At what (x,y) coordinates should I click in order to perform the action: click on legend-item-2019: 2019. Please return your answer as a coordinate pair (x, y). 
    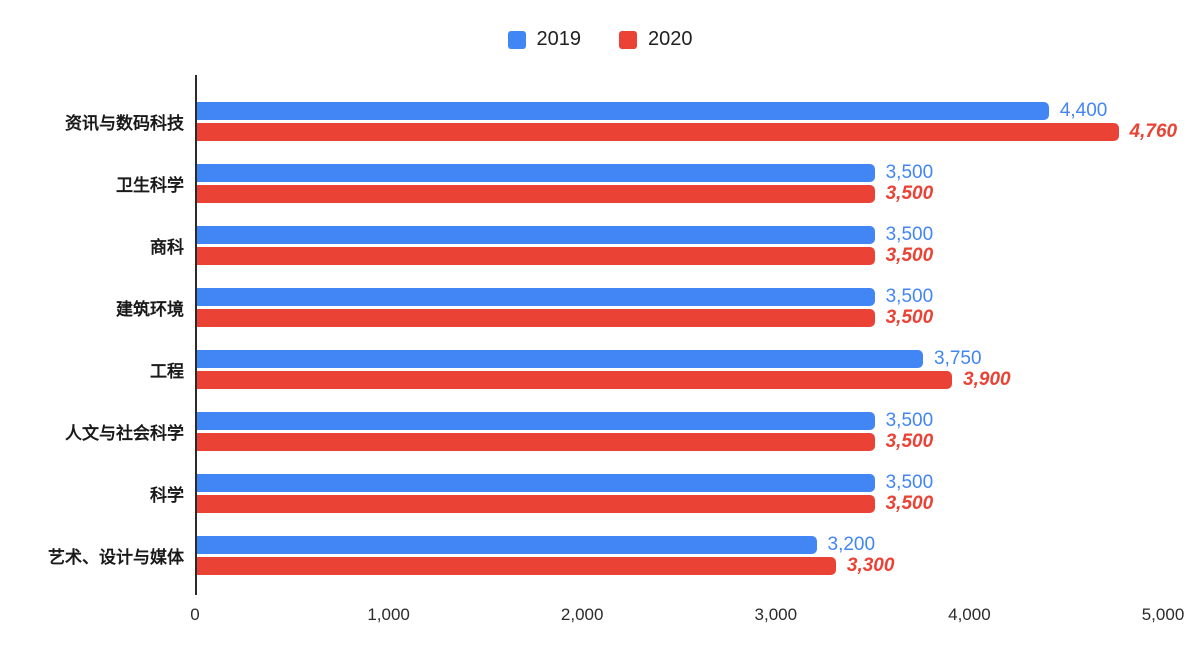
    Looking at the image, I should click on (544, 39).